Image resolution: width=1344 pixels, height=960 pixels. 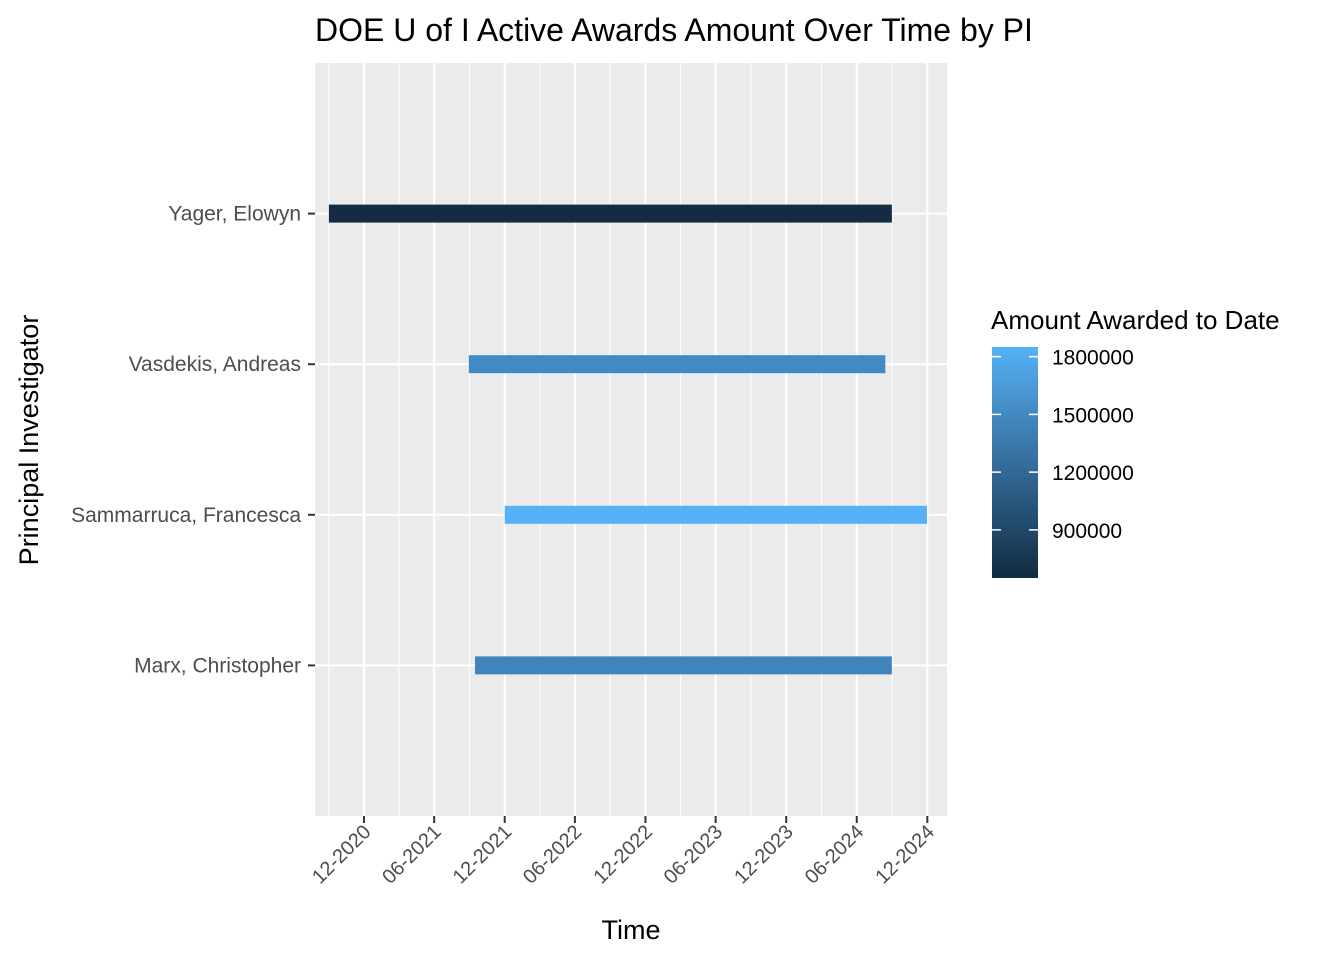 What do you see at coordinates (631, 930) in the screenshot?
I see `x-axis-title: Time` at bounding box center [631, 930].